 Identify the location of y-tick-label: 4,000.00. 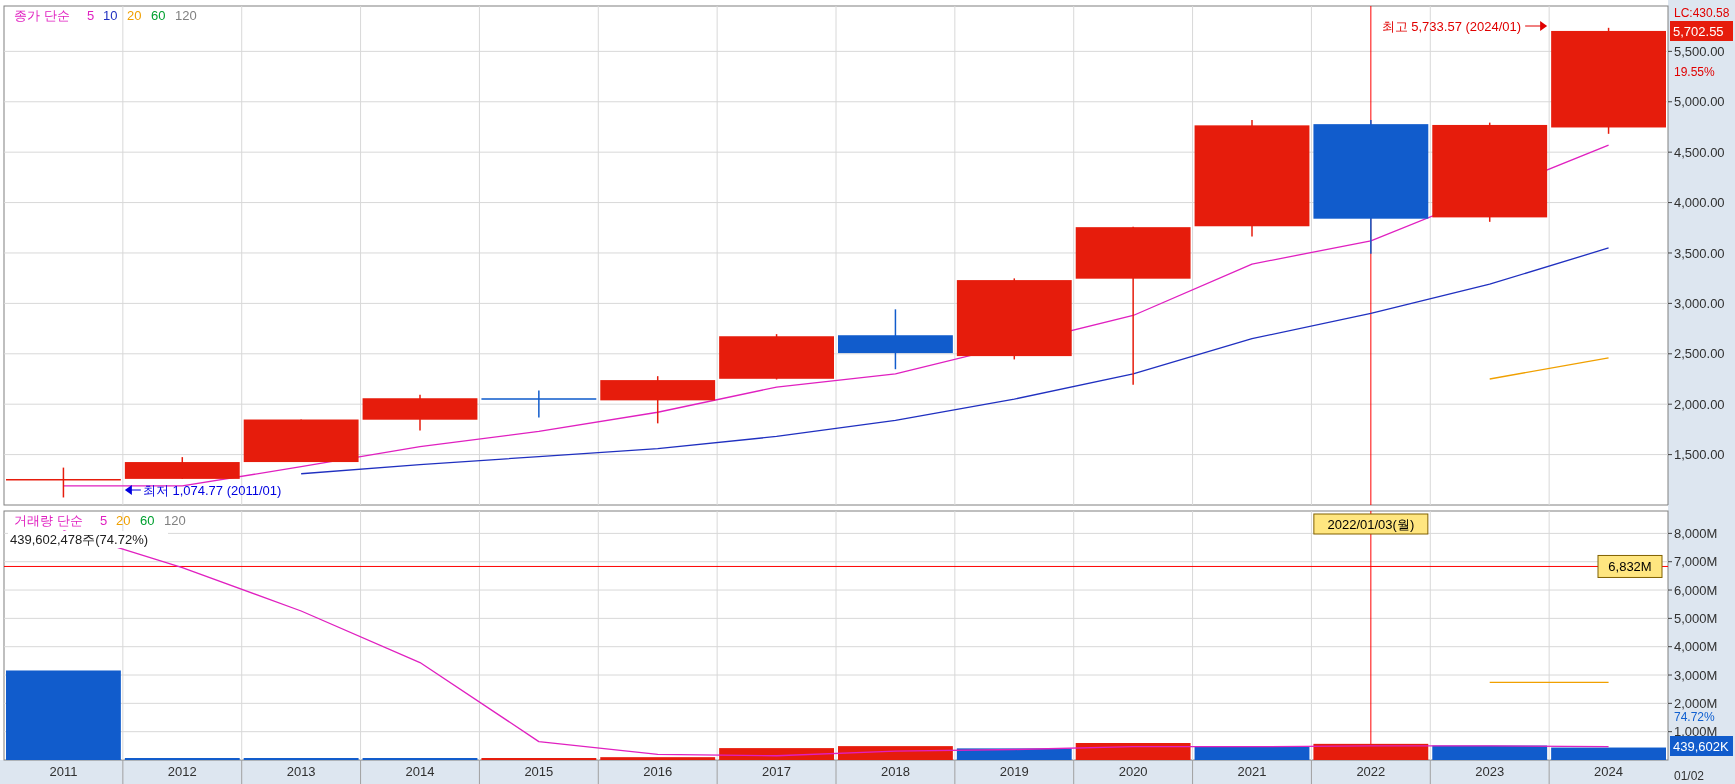
(1699, 203).